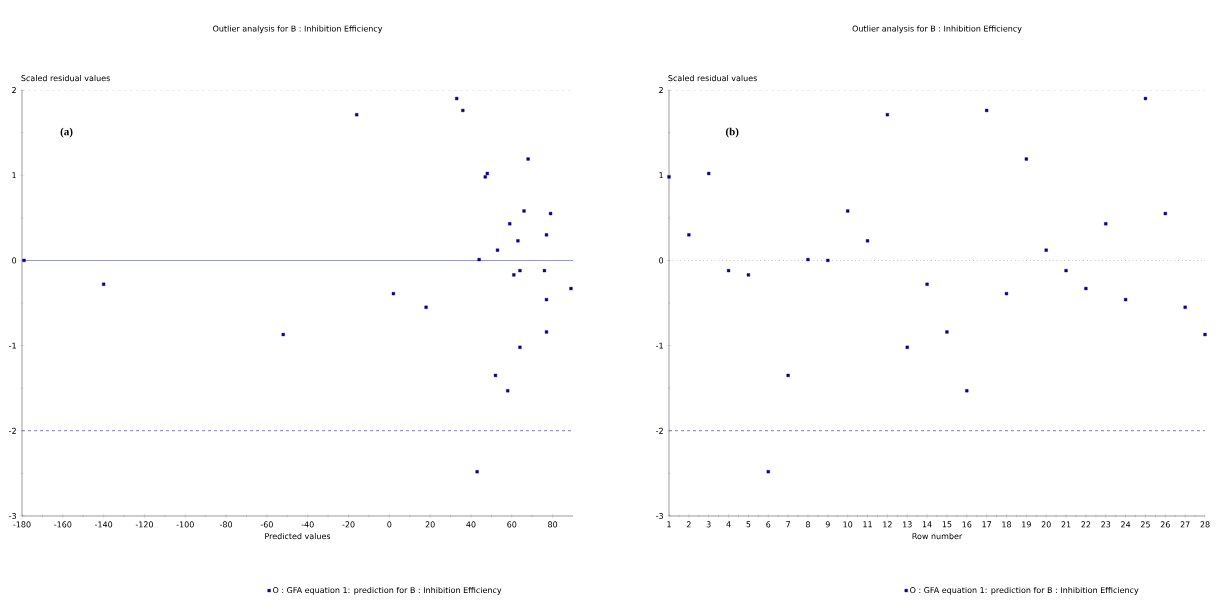 The width and height of the screenshot is (1220, 611). What do you see at coordinates (987, 524) in the screenshot?
I see `x-tick-label: 17` at bounding box center [987, 524].